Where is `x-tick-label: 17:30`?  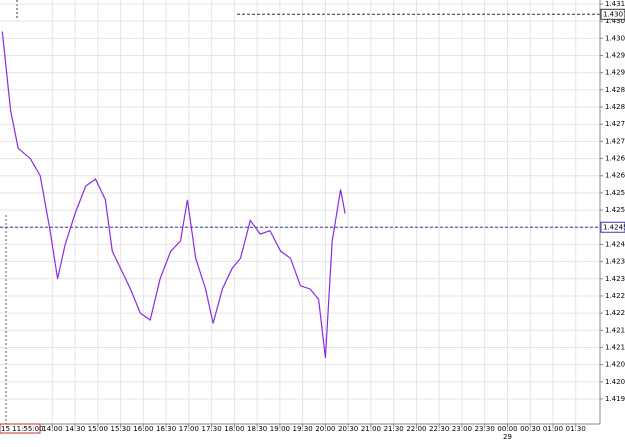
x-tick-label: 17:30 is located at coordinates (212, 429).